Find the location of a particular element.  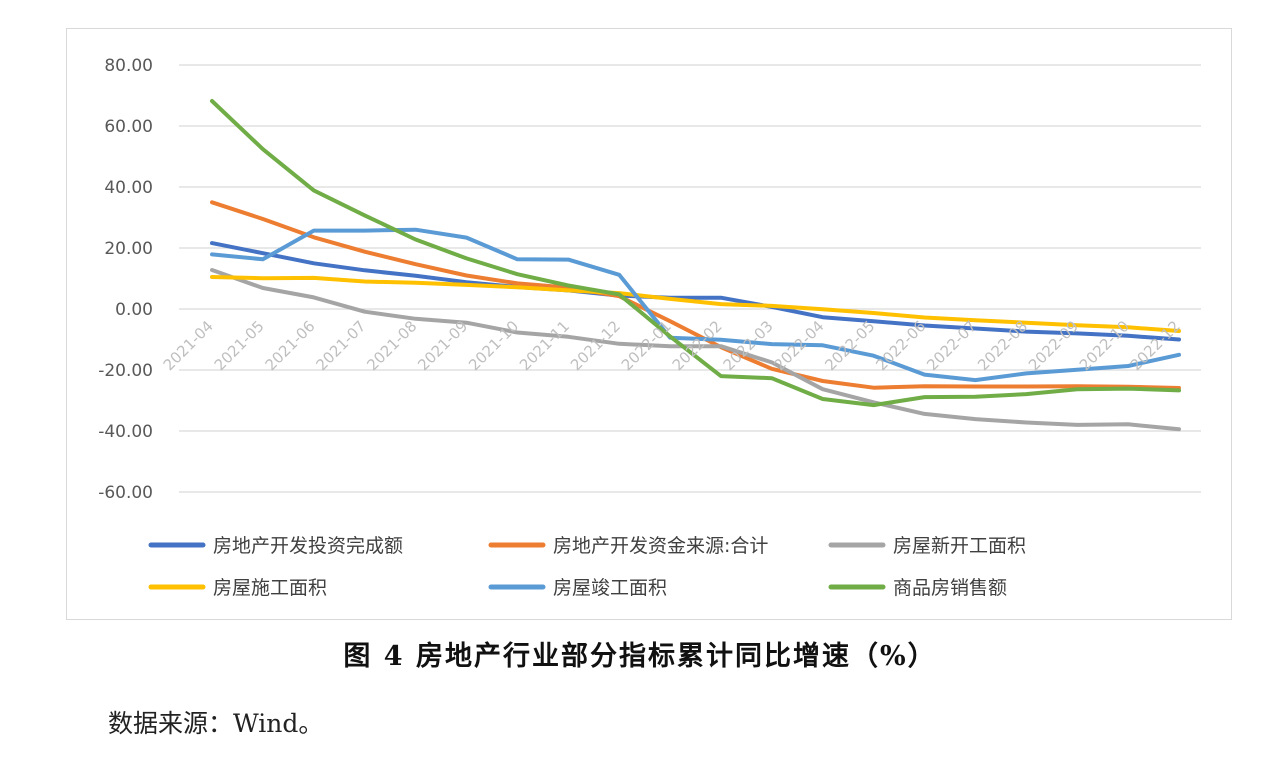

legend-label: 房地产开发资金来源:合计 is located at coordinates (660, 546).